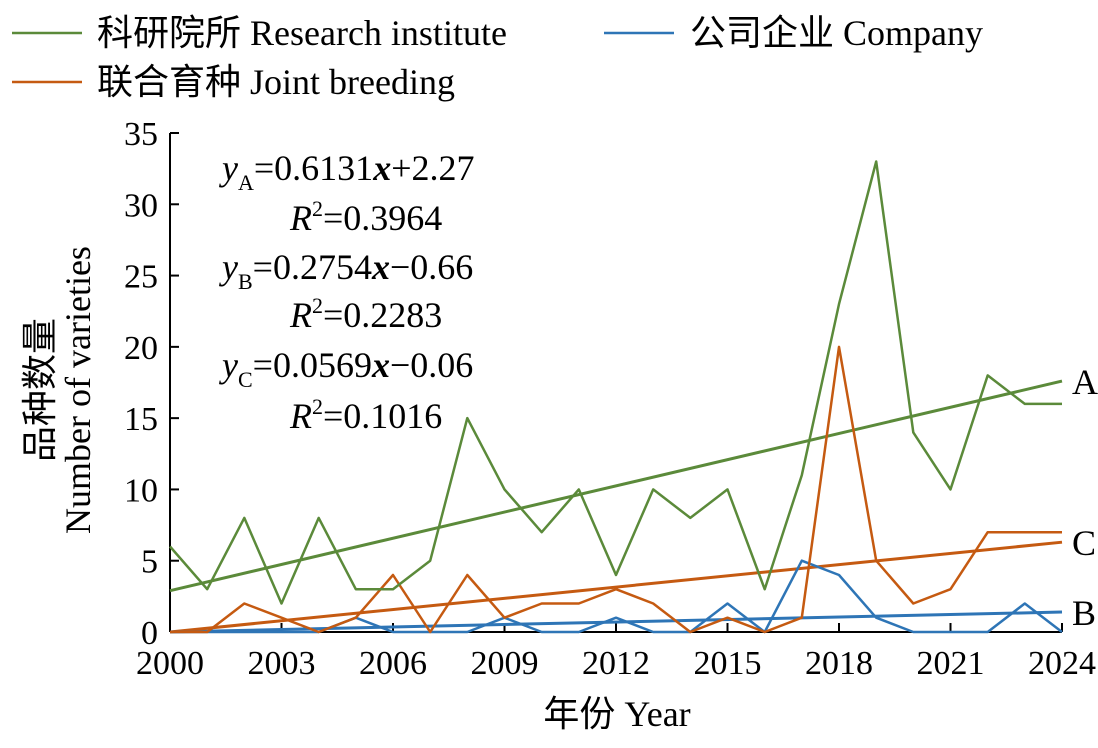 This screenshot has height=748, width=1098. I want to click on equation-slope: =0.6131, so click(313, 168).